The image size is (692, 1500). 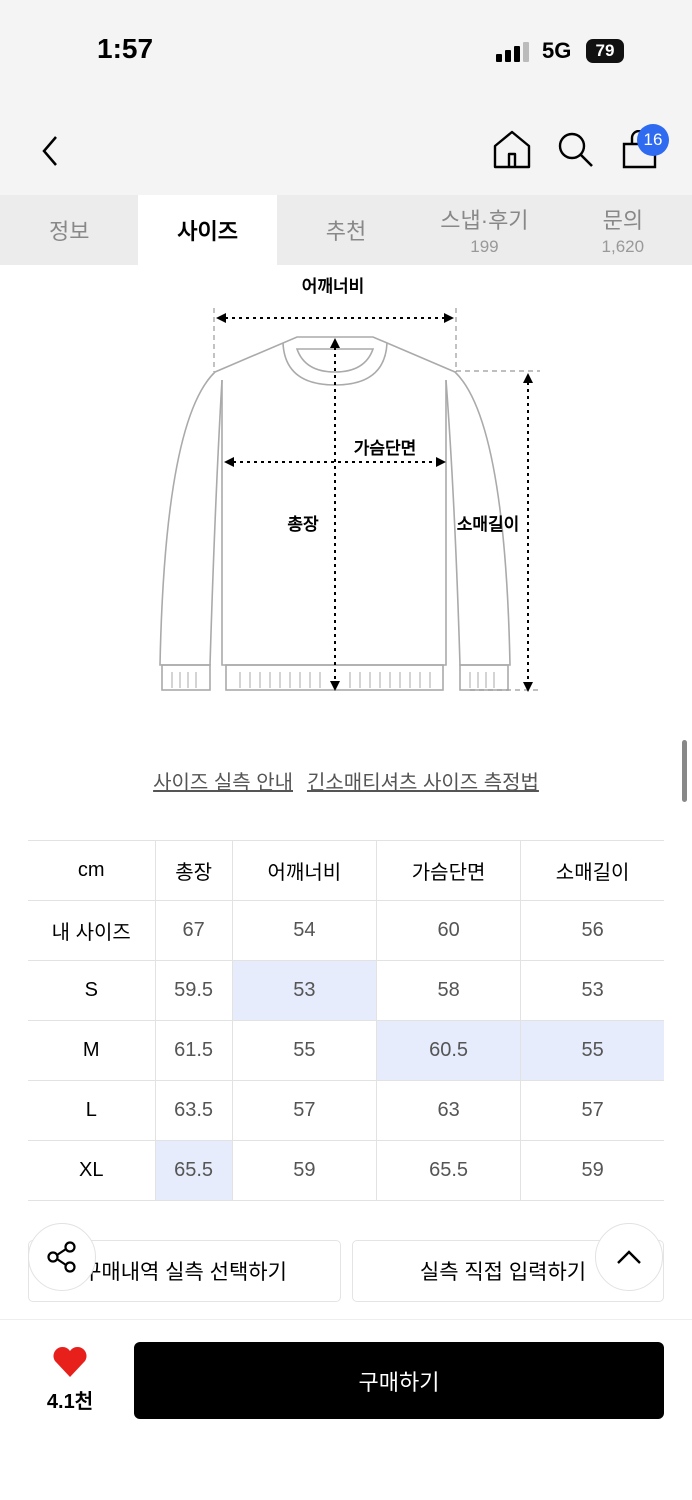 I want to click on column-header: 총장, so click(x=193, y=870).